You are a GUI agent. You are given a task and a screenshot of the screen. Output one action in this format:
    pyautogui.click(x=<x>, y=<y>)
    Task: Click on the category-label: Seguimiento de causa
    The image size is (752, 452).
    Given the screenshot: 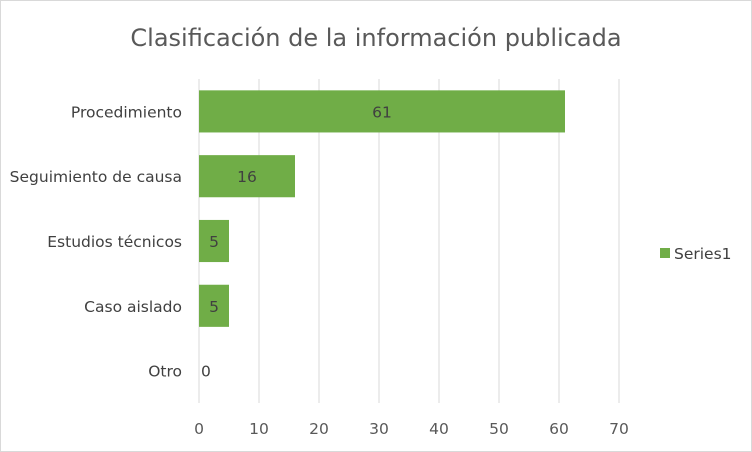 What is the action you would take?
    pyautogui.click(x=96, y=177)
    